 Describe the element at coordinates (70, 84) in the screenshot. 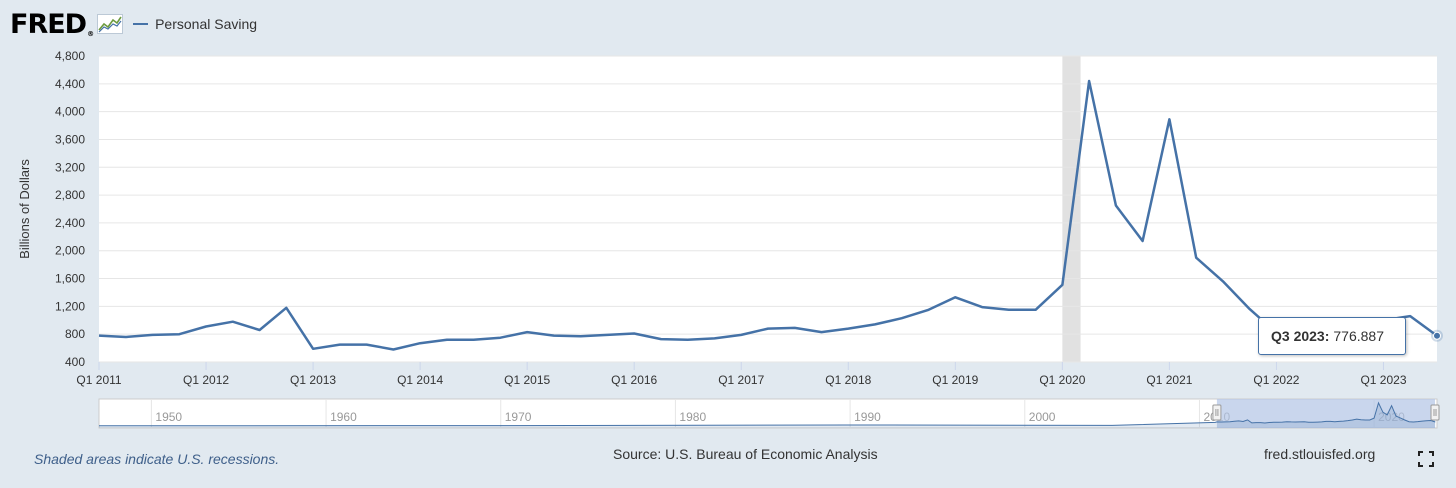

I see `y-tick-label: 4,400` at that location.